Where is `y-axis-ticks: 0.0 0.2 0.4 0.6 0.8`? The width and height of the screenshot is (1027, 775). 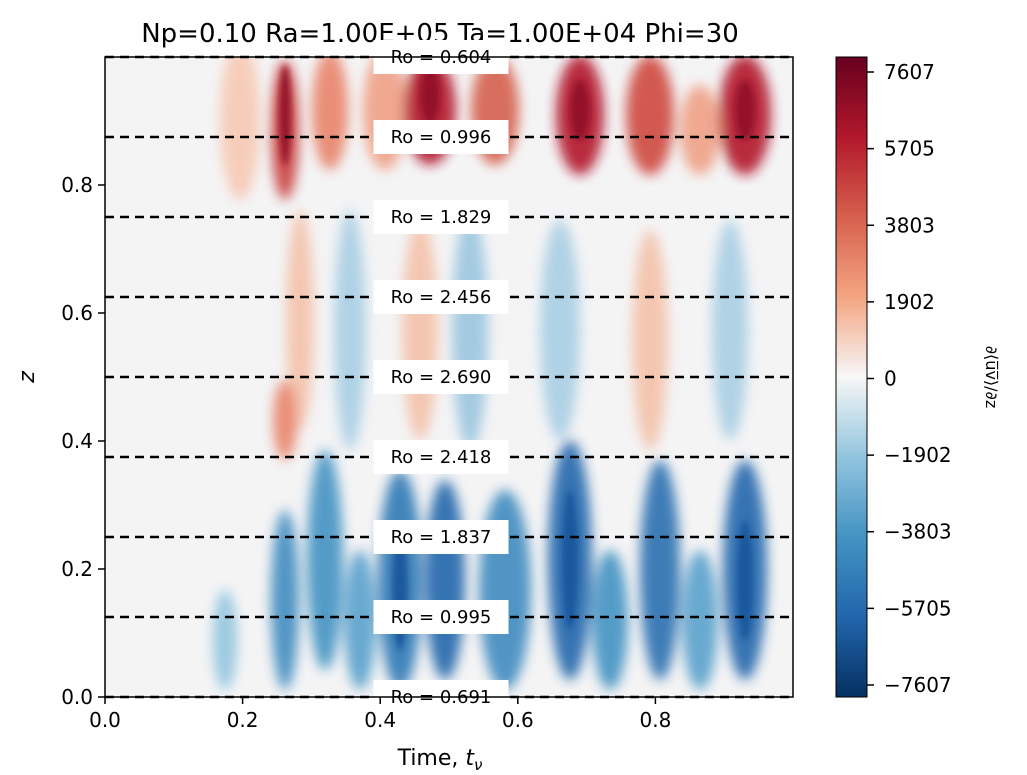
y-axis-ticks: 0.0 0.2 0.4 0.6 0.8 is located at coordinates (83, 441).